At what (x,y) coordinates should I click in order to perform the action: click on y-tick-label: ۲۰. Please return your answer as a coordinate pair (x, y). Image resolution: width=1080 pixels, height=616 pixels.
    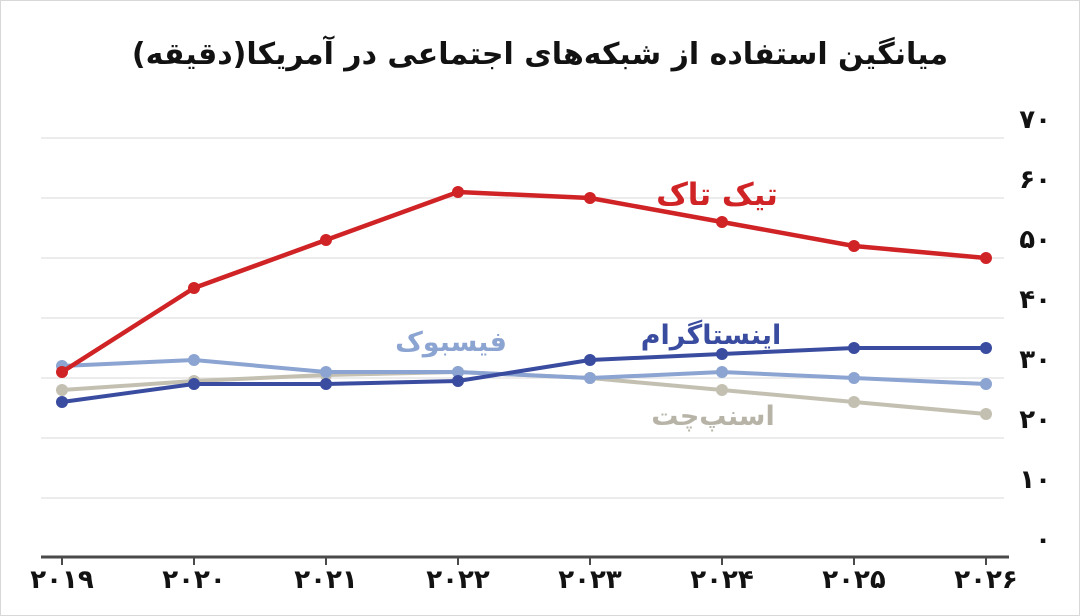
    Looking at the image, I should click on (1035, 420).